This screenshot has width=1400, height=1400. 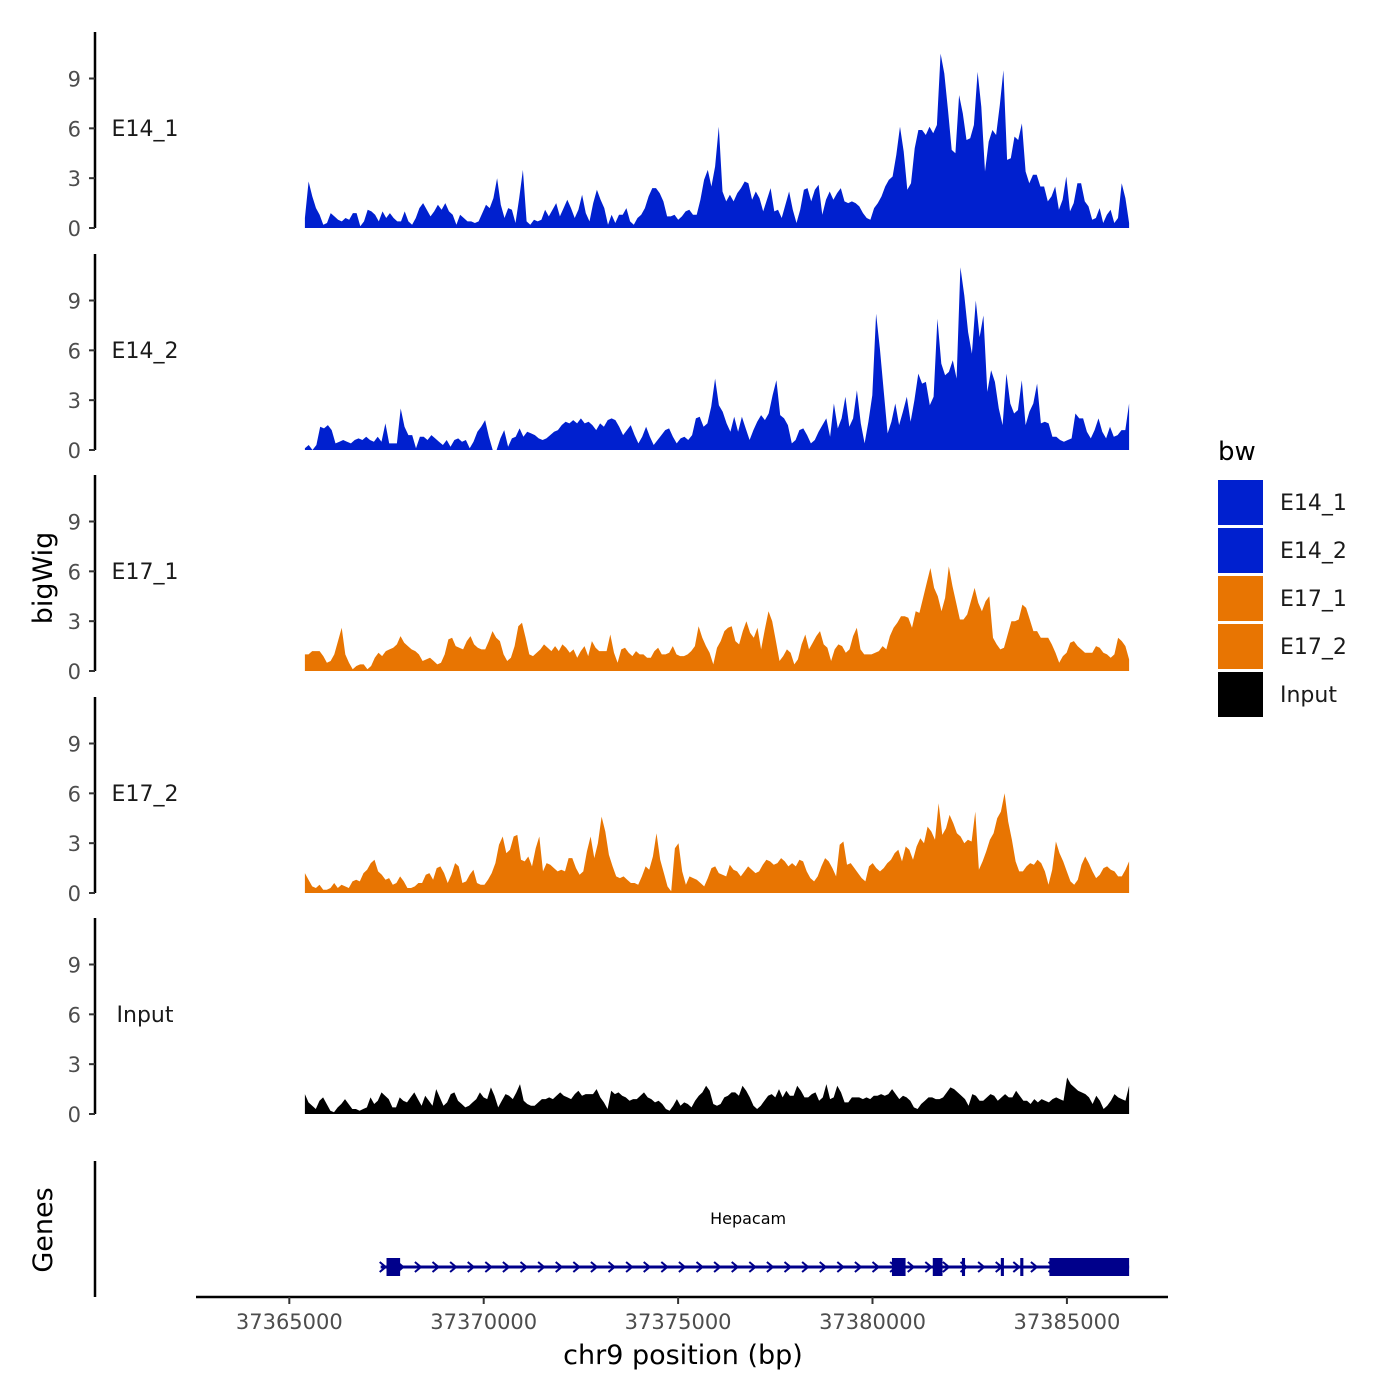 What do you see at coordinates (1313, 599) in the screenshot?
I see `legend-label: E17_1` at bounding box center [1313, 599].